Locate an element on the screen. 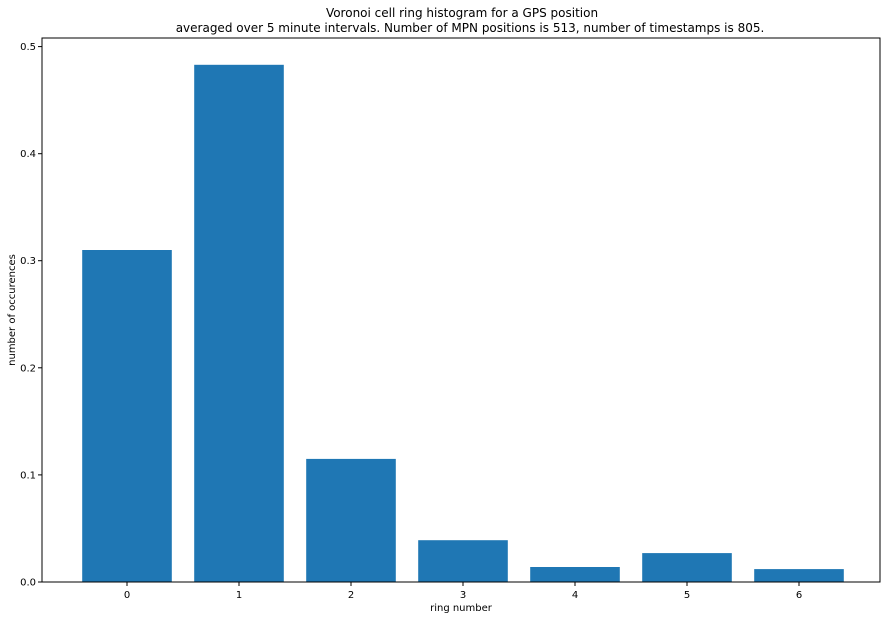  x-tick-label: 5 is located at coordinates (687, 595).